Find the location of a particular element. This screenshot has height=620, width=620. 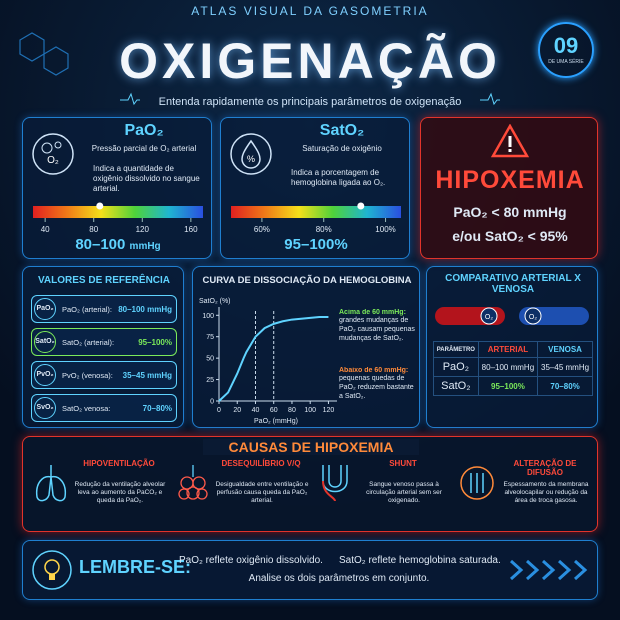

cell: PaO₂ is located at coordinates (456, 367).